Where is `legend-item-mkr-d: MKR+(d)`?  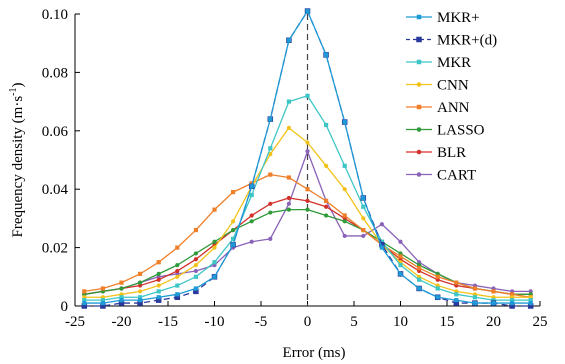 legend-item-mkr-d: MKR+(d) is located at coordinates (451, 41).